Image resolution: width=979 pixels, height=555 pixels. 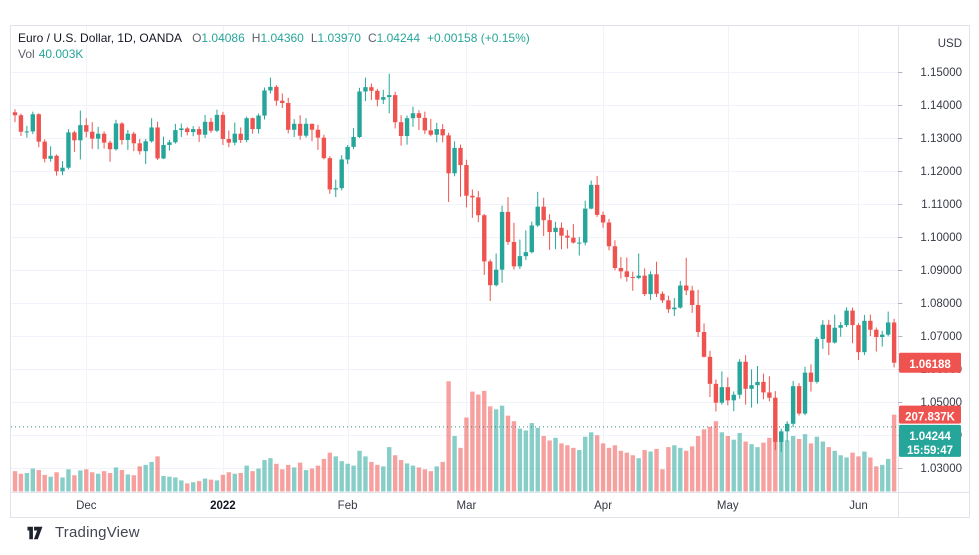 I want to click on svg-text: 1.10000, so click(x=941, y=238).